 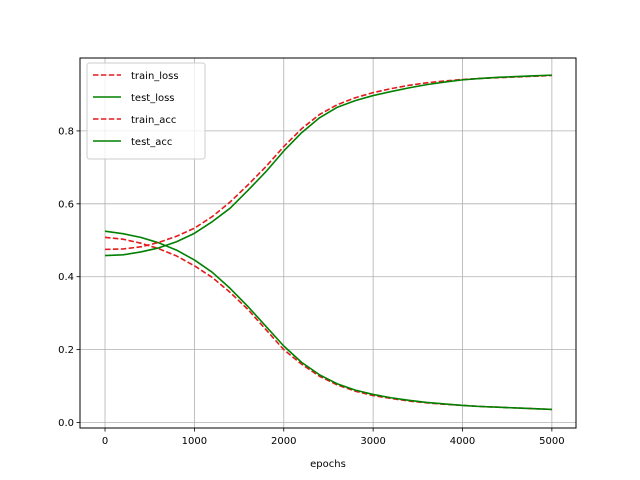 I want to click on y-tick-label: 0.0, so click(x=66, y=423).